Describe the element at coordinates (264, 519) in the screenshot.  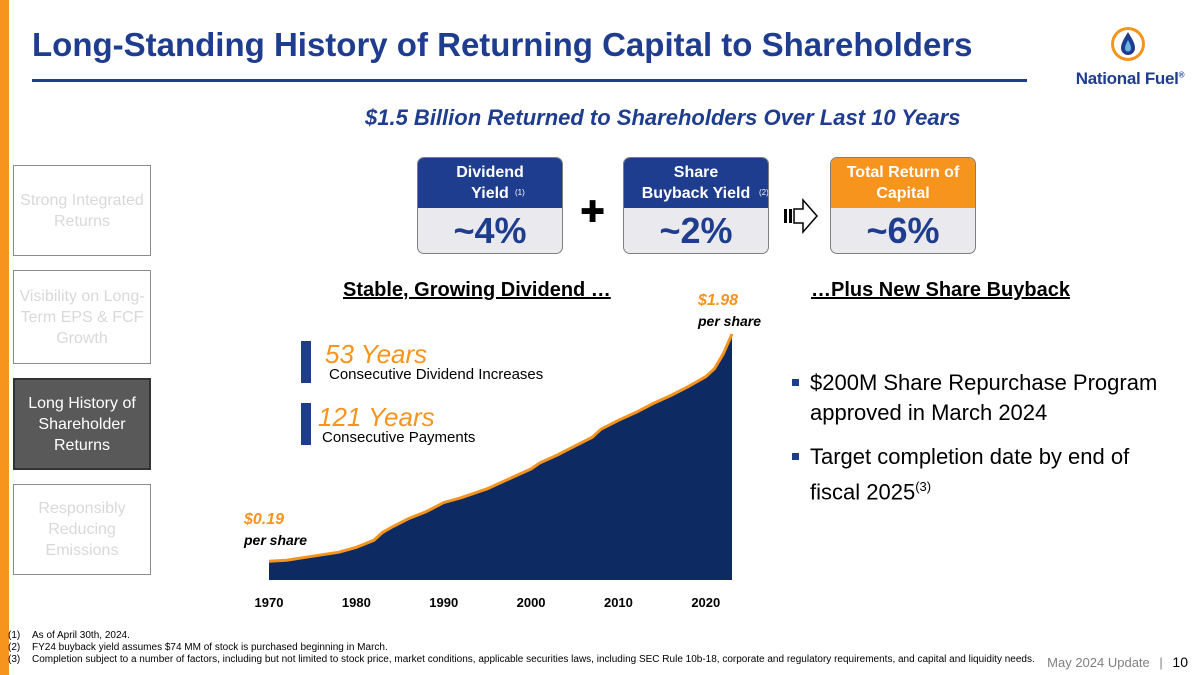
I see `start-dividend-value: $0.19` at that location.